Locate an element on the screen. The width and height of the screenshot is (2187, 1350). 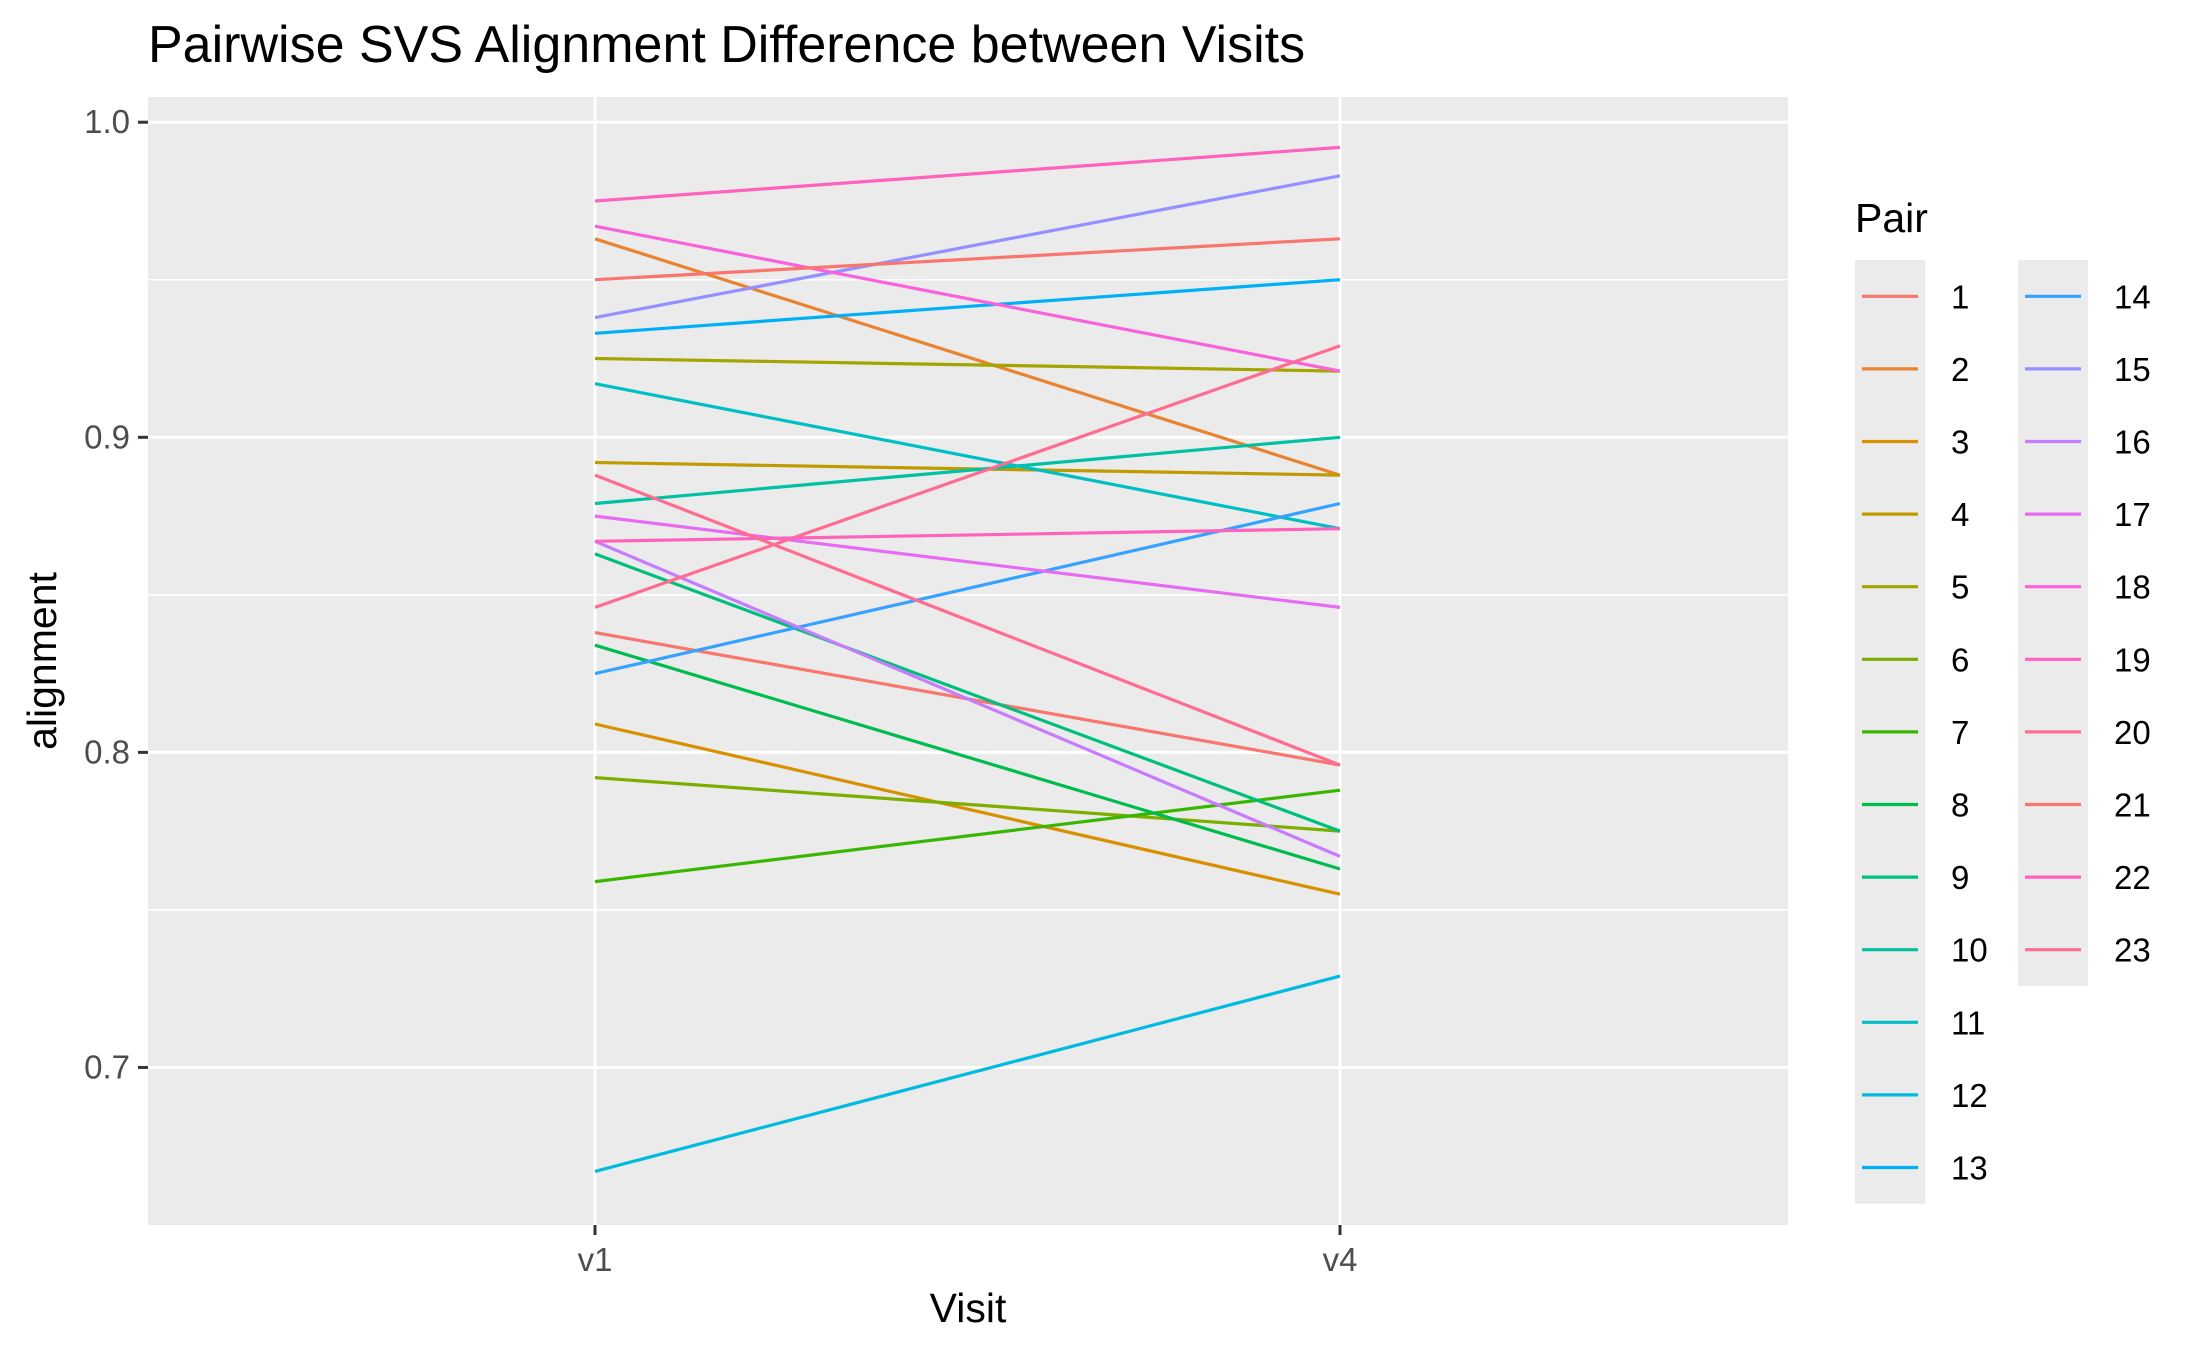
legend-label: 1 is located at coordinates (1960, 296).